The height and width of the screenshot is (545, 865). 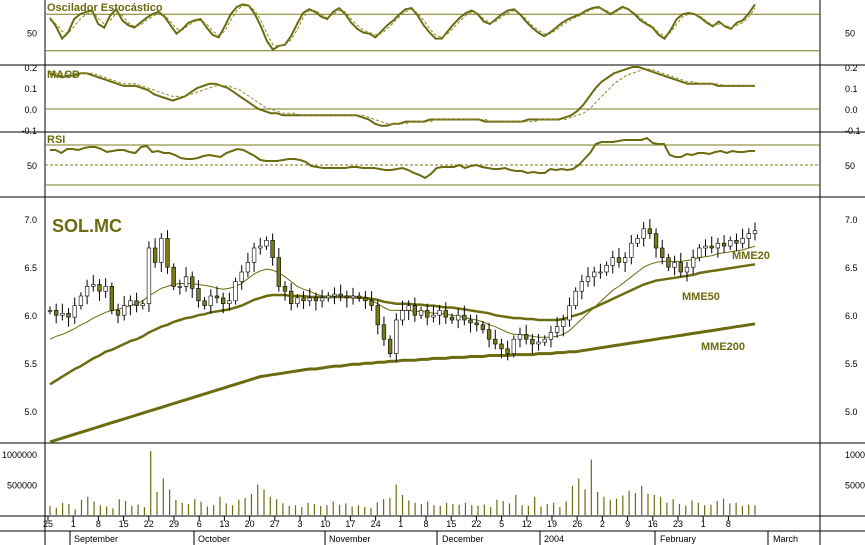 What do you see at coordinates (30, 364) in the screenshot?
I see `y-tick-label-left: 5.5` at bounding box center [30, 364].